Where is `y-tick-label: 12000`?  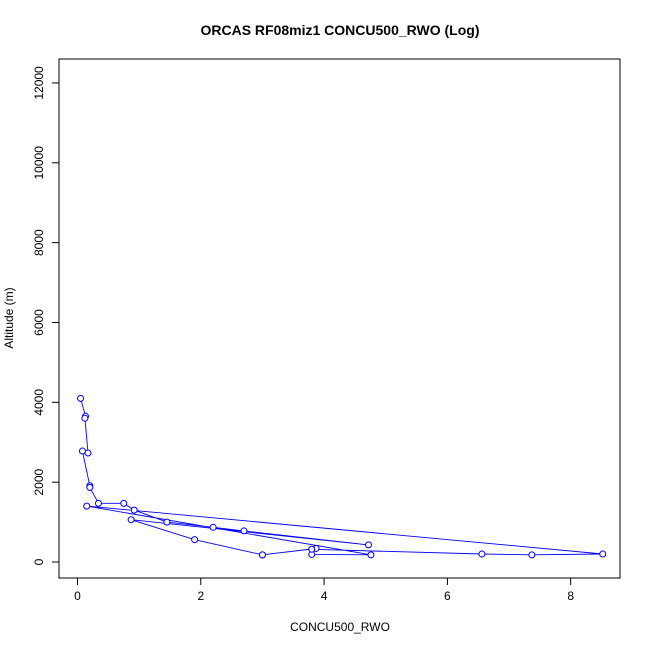
y-tick-label: 12000 is located at coordinates (39, 83).